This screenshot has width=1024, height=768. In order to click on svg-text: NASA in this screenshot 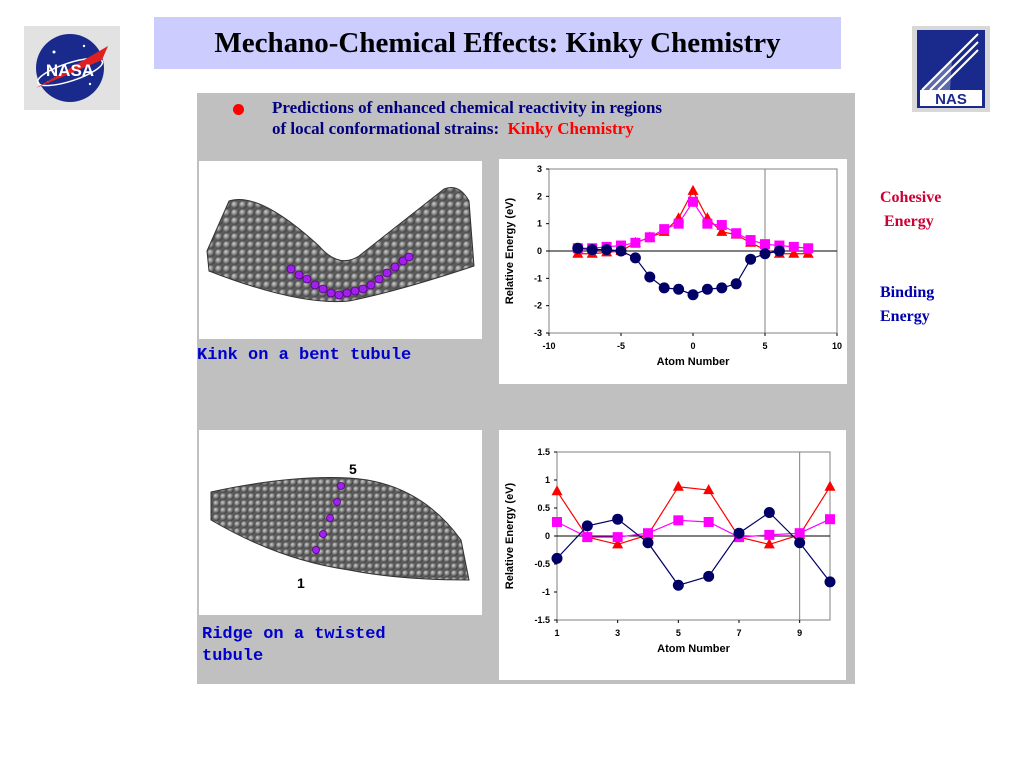, I will do `click(70, 70)`.